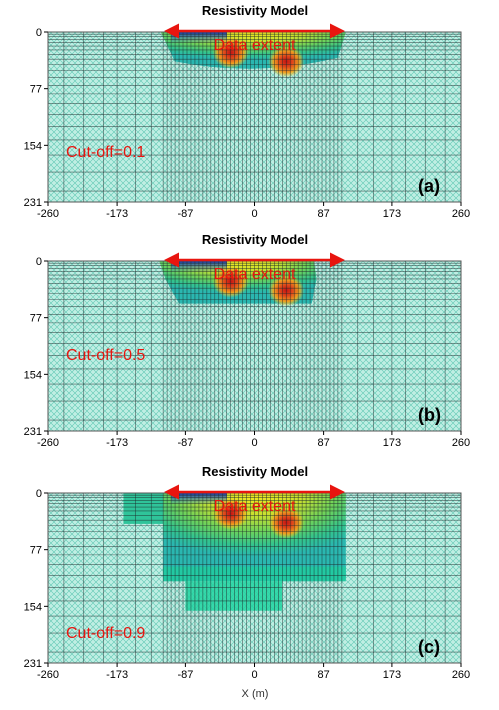  What do you see at coordinates (105, 355) in the screenshot?
I see `cutoff-label: Cut-off=0.5` at bounding box center [105, 355].